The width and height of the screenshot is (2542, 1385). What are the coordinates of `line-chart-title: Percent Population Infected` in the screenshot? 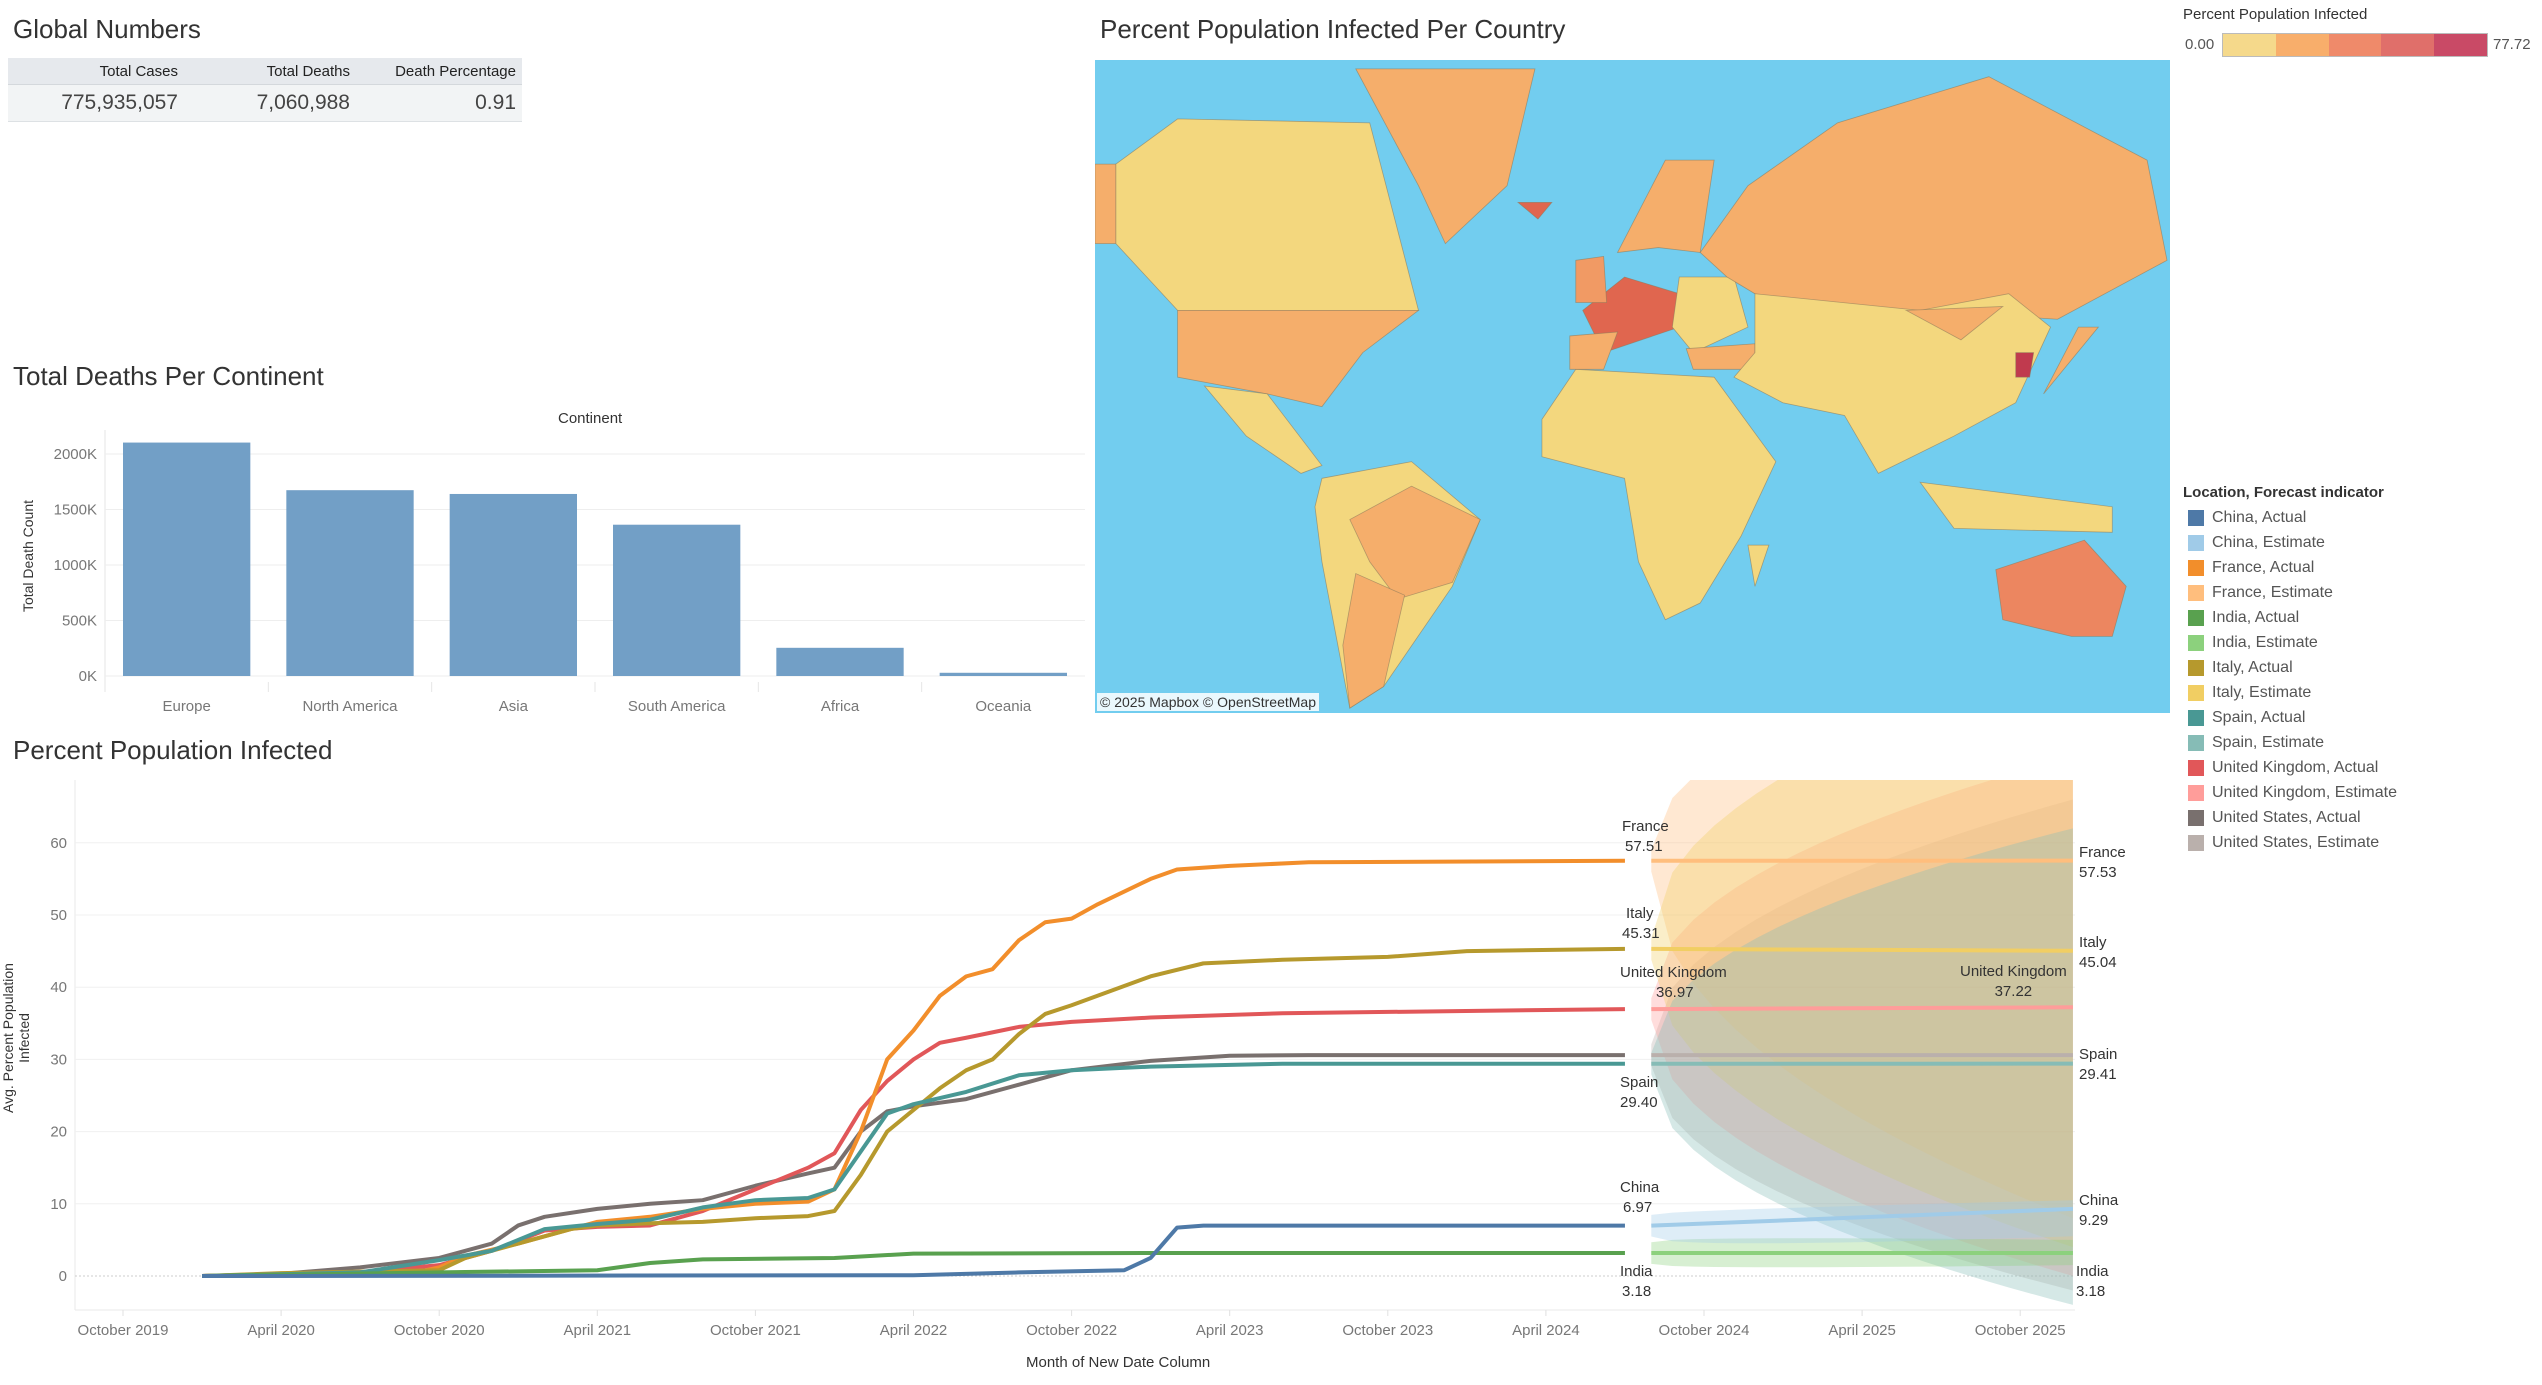 It's located at (173, 750).